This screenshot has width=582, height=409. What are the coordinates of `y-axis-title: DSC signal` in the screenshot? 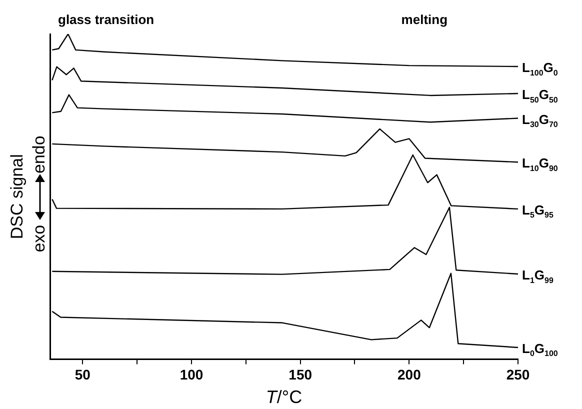 It's located at (17, 197).